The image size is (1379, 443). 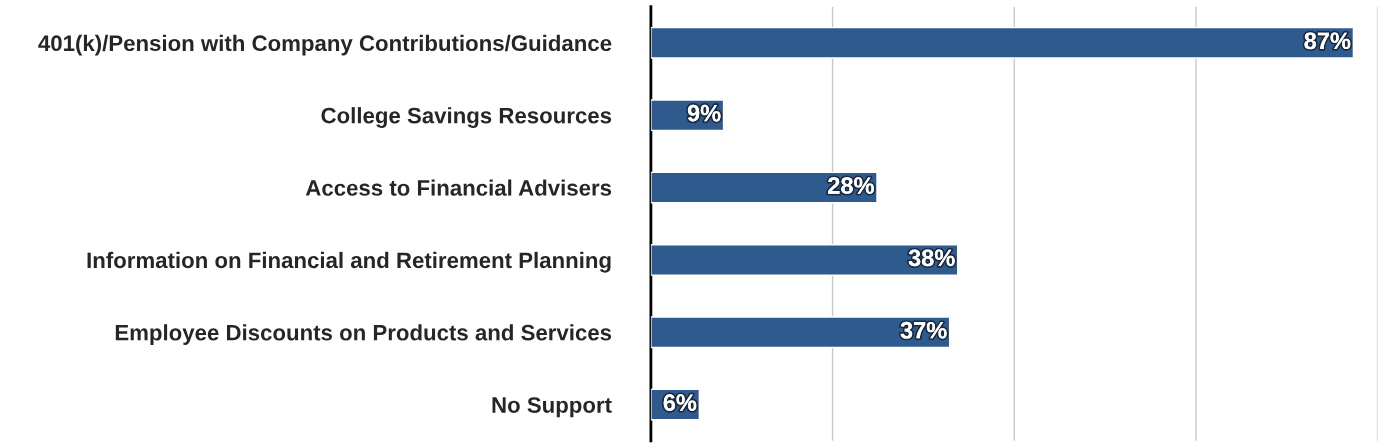 What do you see at coordinates (923, 330) in the screenshot?
I see `data-label: 37%` at bounding box center [923, 330].